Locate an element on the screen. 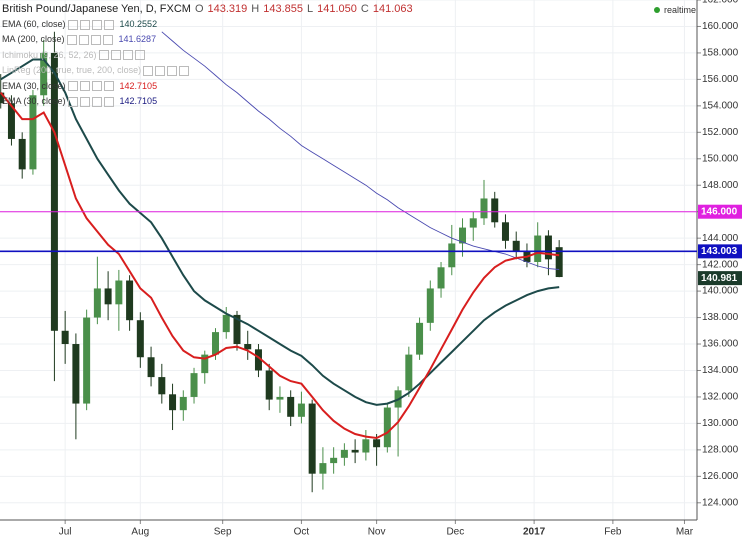 Image resolution: width=742 pixels, height=540 pixels. x-tick-label: Mar is located at coordinates (685, 532).